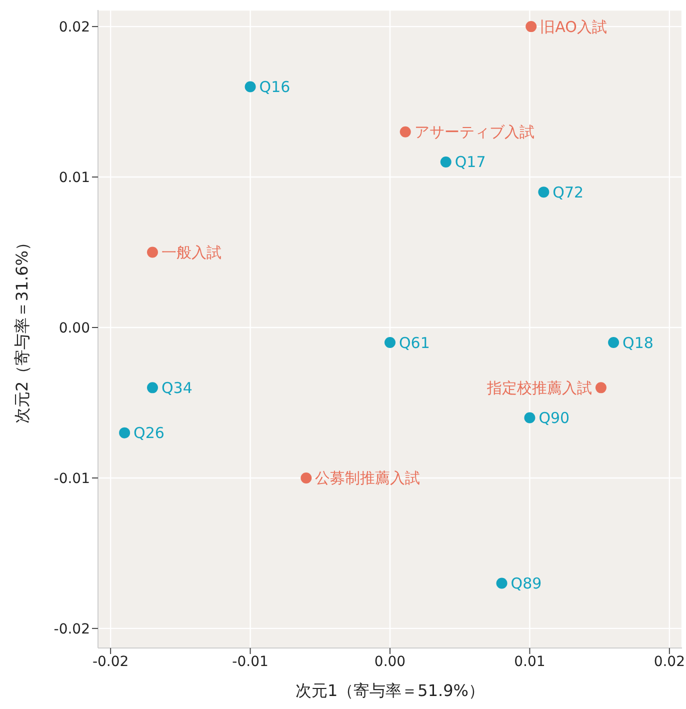 This screenshot has width=686, height=709. Describe the element at coordinates (367, 478) in the screenshot. I see `data-label: 公募制推薦入試` at that location.